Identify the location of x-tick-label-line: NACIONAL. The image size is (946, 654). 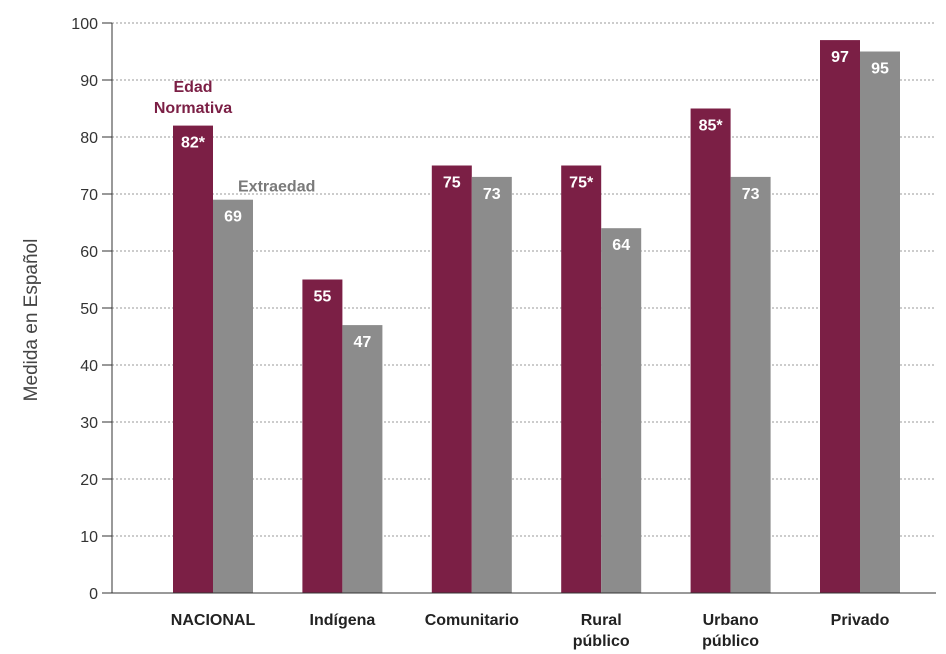
(213, 620).